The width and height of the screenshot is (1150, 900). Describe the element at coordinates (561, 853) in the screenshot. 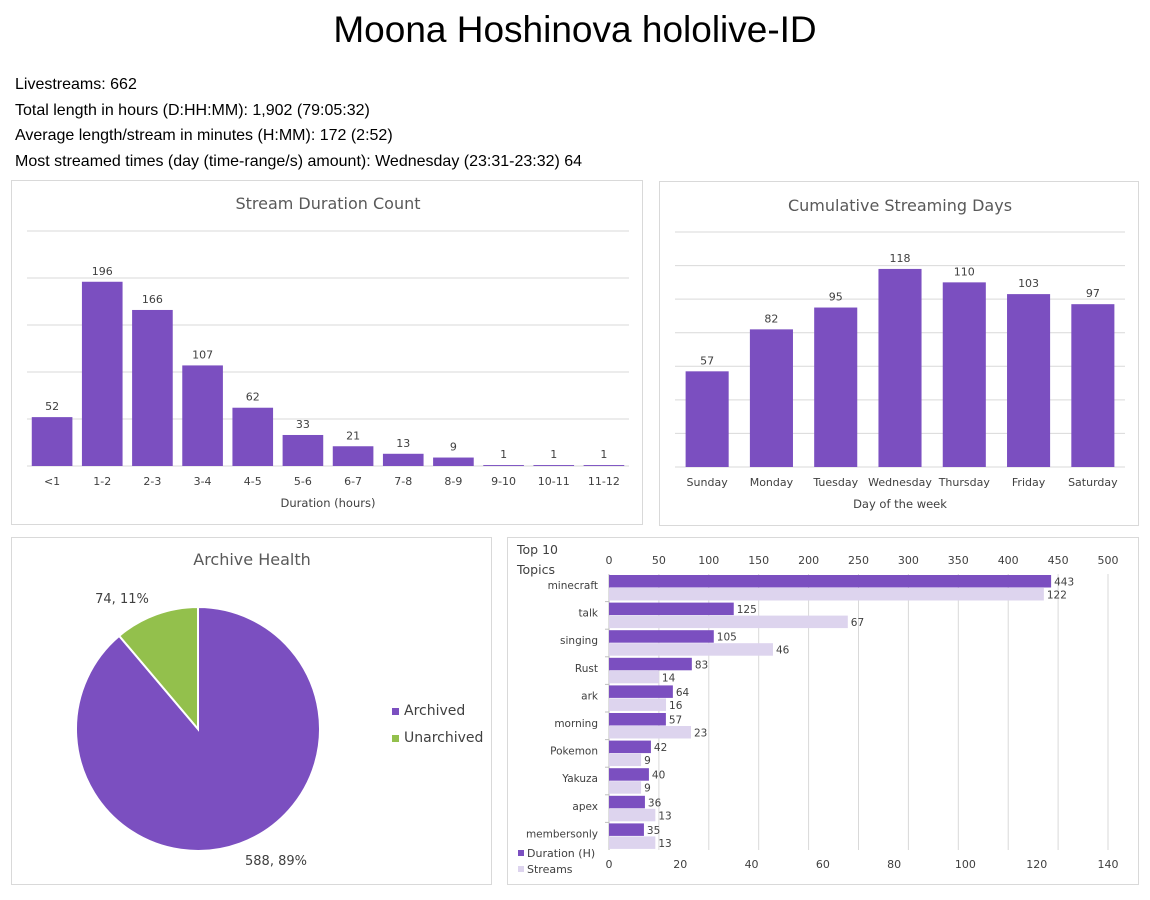

I see `topics-legend-label-duration: Duration (H)` at that location.